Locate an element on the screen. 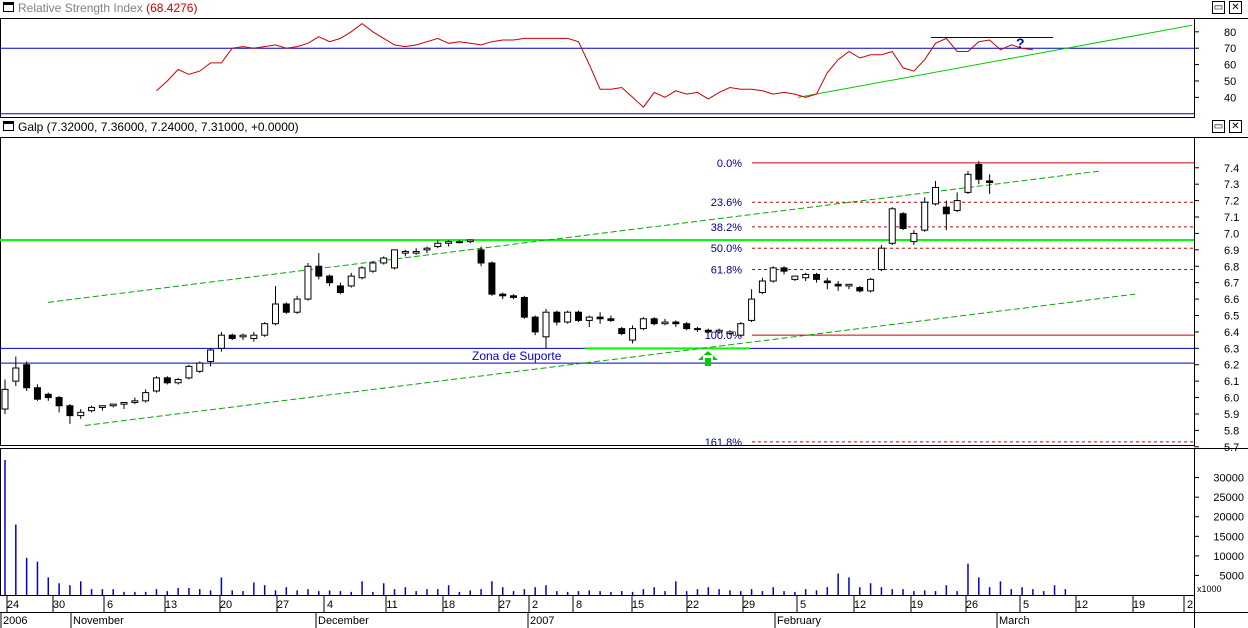 This screenshot has height=628, width=1248. day-tick-label: 18 is located at coordinates (449, 605).